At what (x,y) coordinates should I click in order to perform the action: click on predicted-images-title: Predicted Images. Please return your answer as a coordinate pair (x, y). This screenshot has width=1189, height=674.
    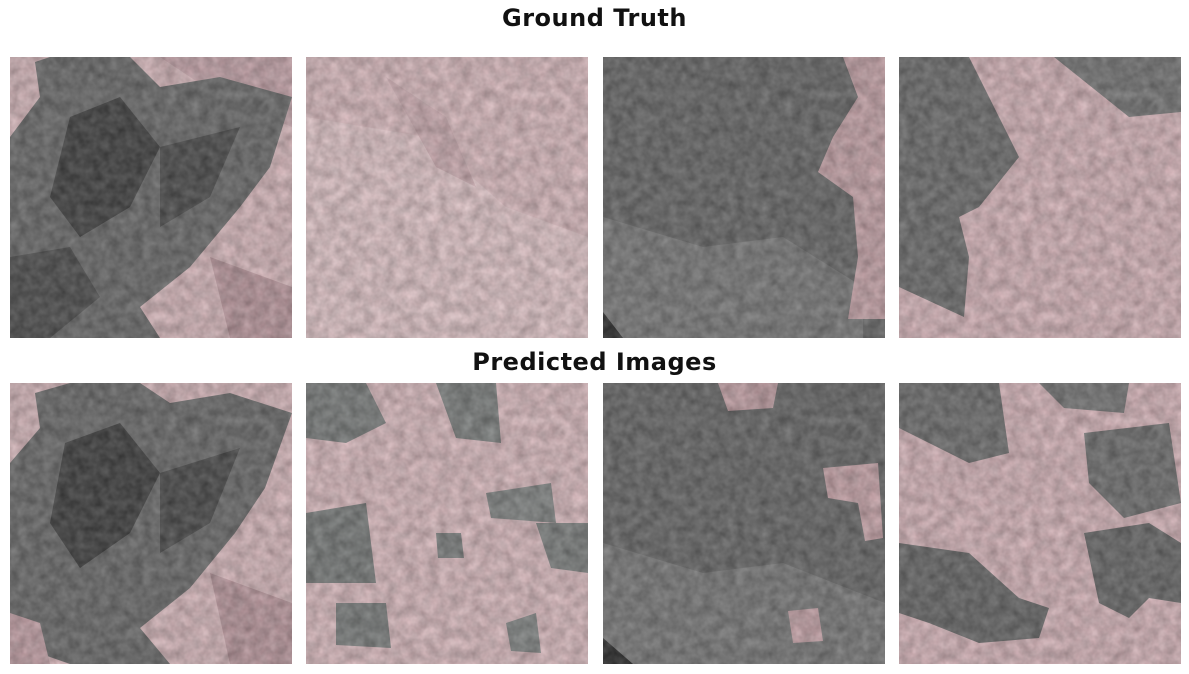
    Looking at the image, I should click on (594, 362).